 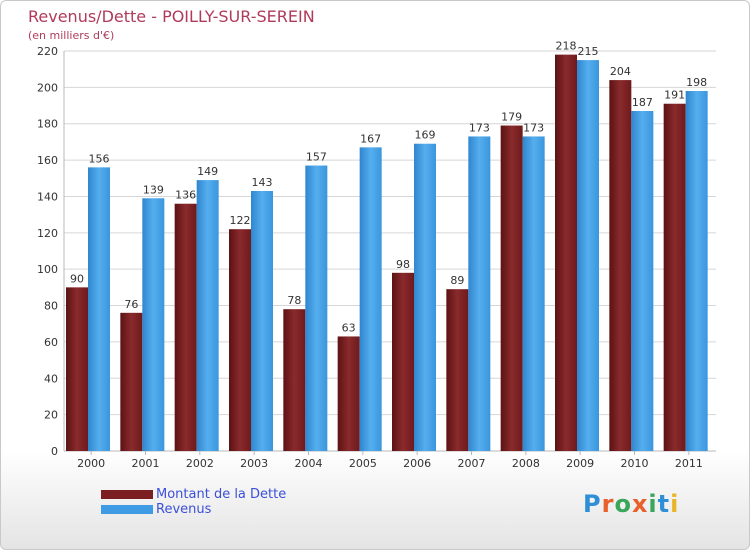 What do you see at coordinates (51, 415) in the screenshot?
I see `y-tick-label: 20` at bounding box center [51, 415].